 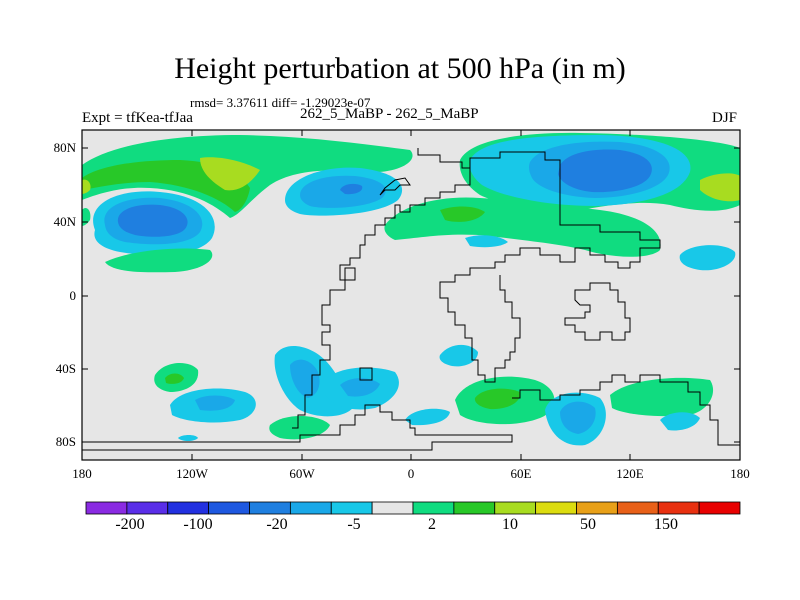 I want to click on contour-blue-pacific, so click(x=152, y=220).